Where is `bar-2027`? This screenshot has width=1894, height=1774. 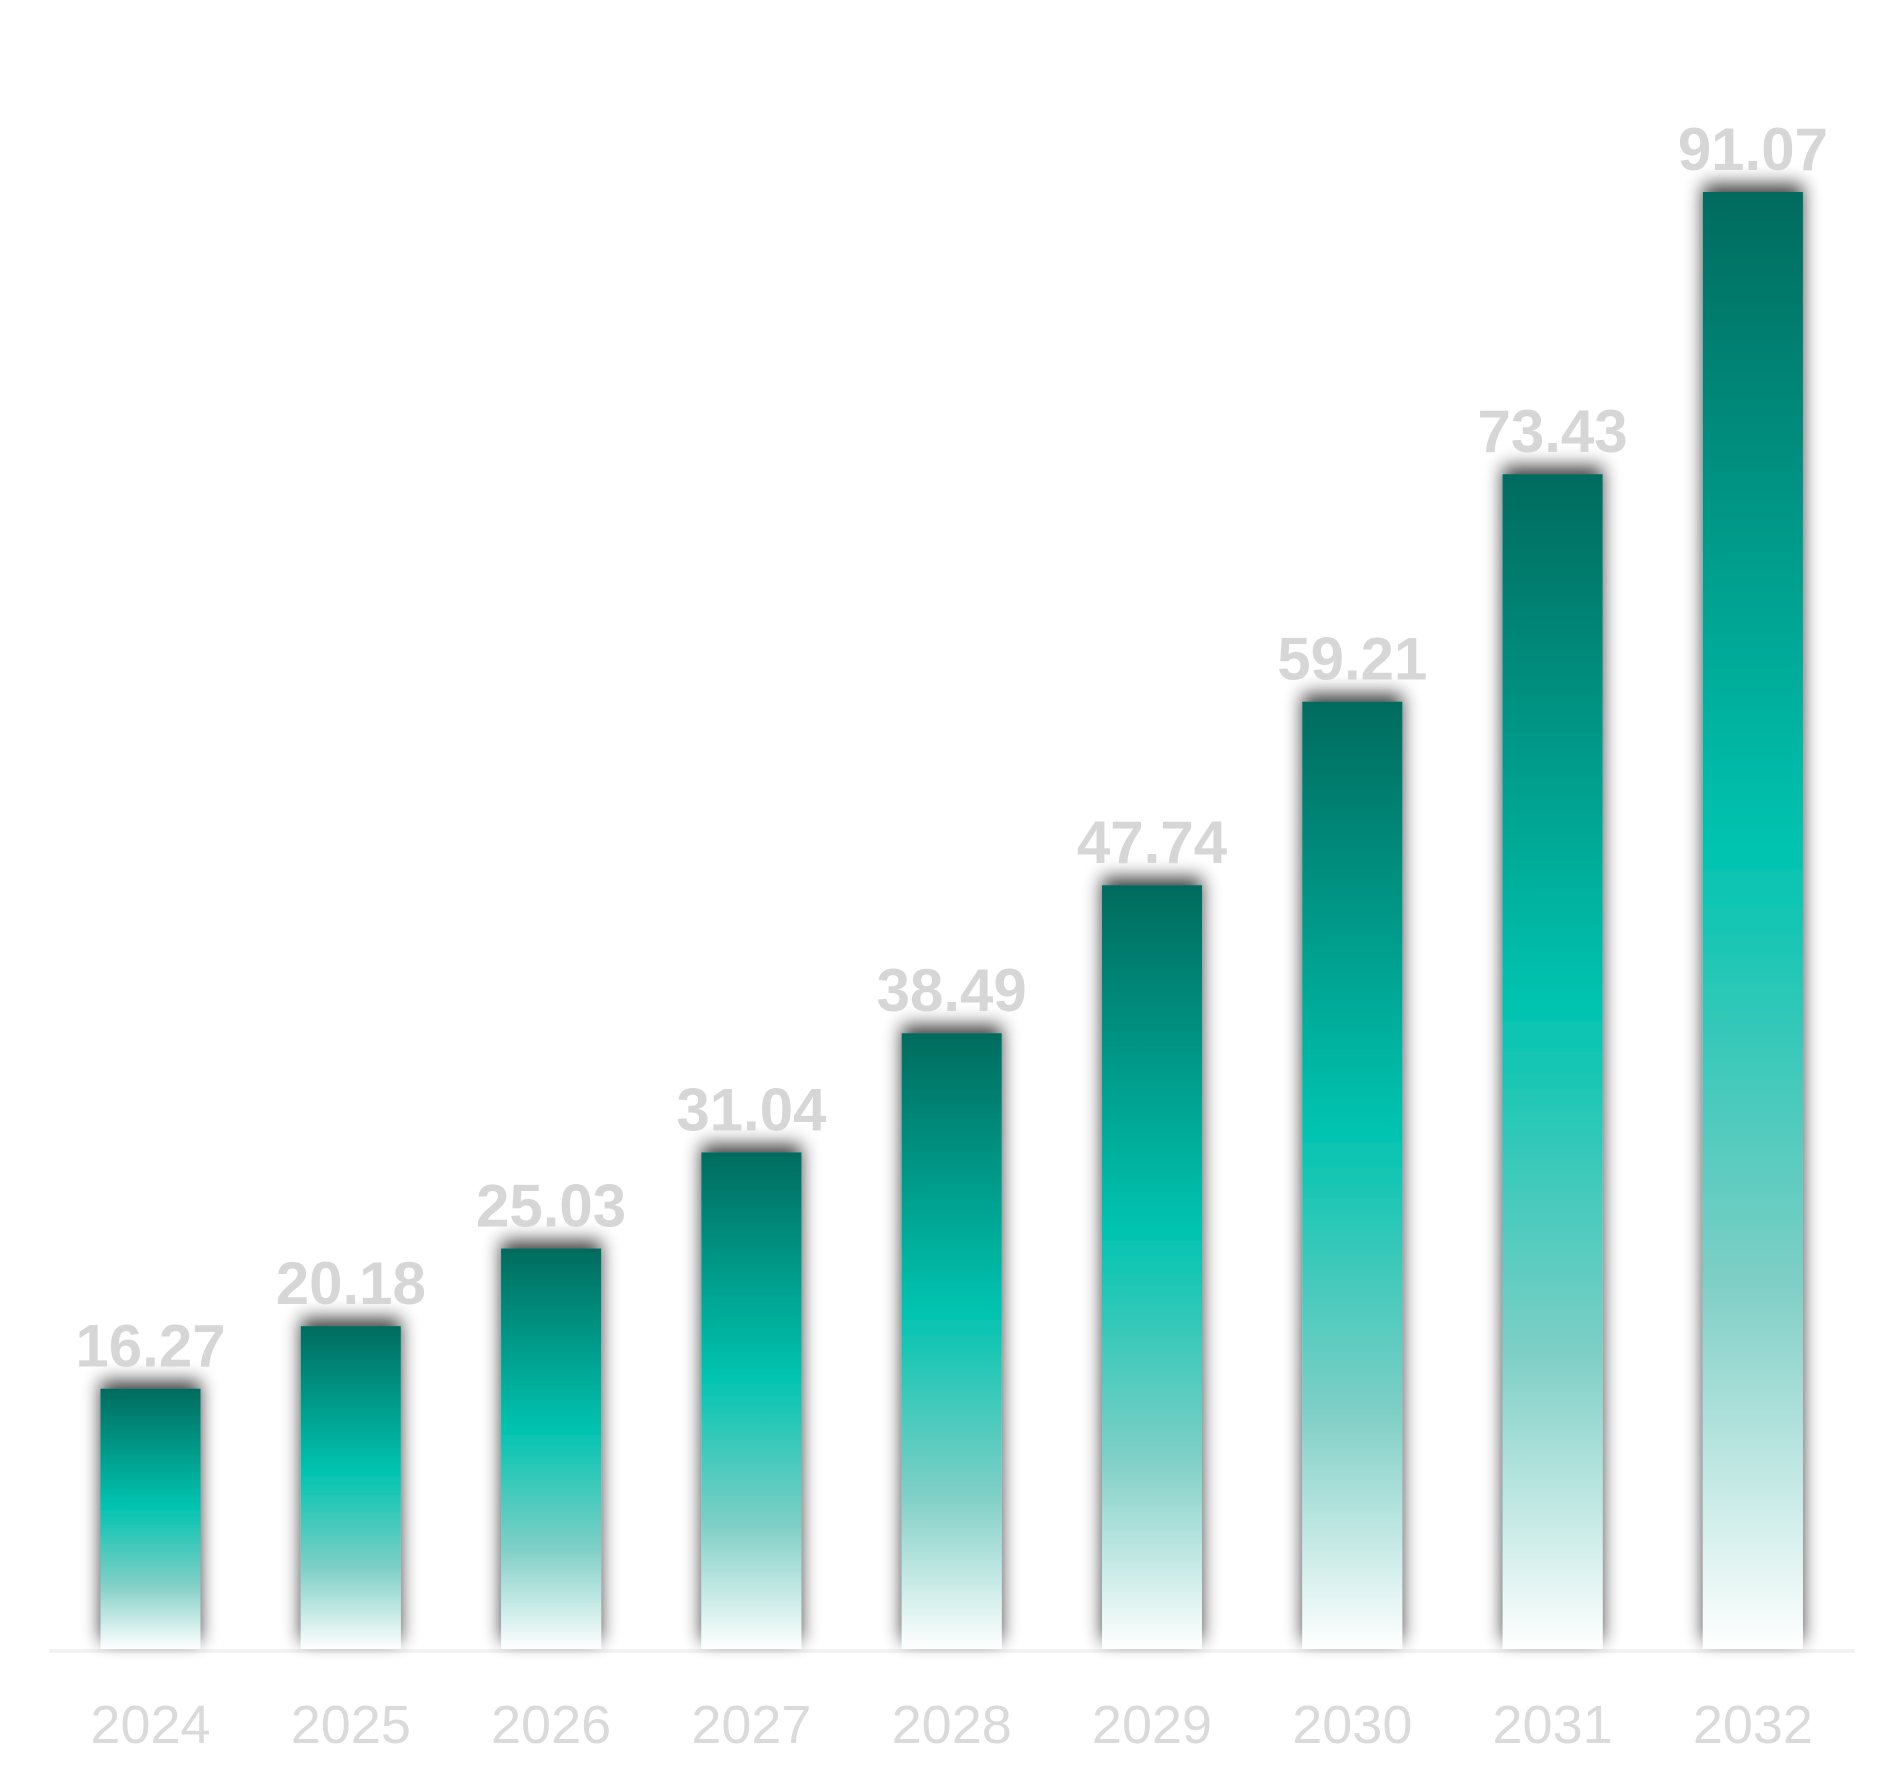
bar-2027 is located at coordinates (751, 1400).